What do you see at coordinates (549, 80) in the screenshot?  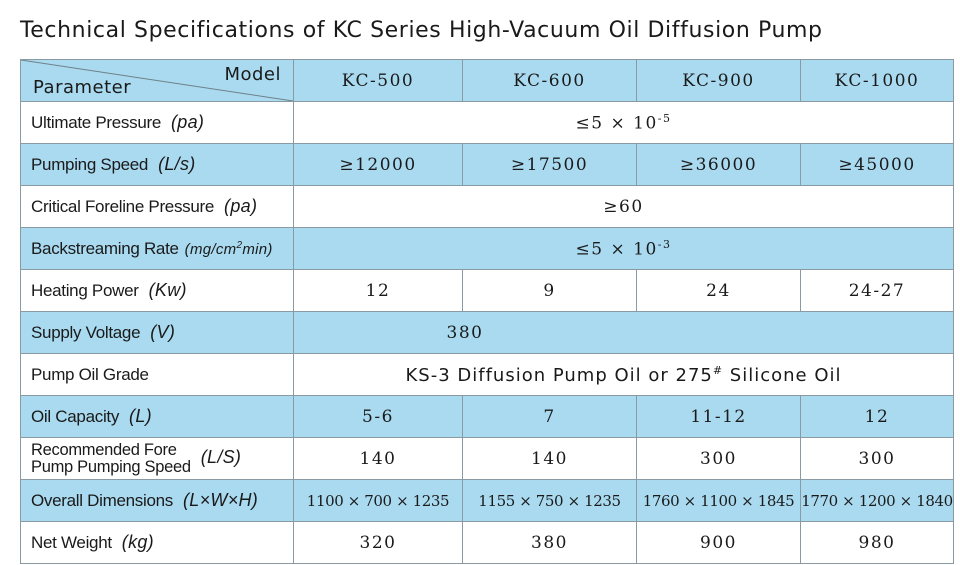 I see `model-kc600: KC-600` at bounding box center [549, 80].